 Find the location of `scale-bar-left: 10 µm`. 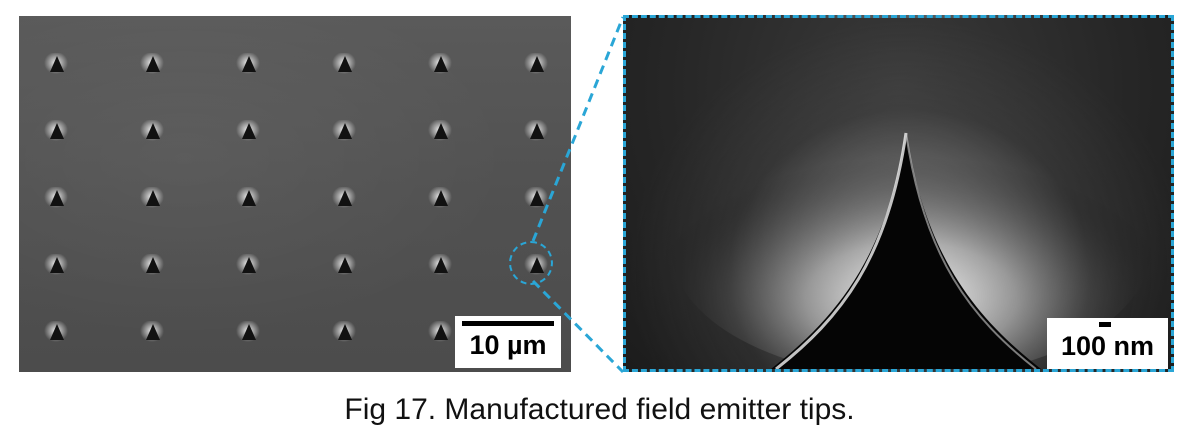

scale-bar-left: 10 µm is located at coordinates (508, 342).